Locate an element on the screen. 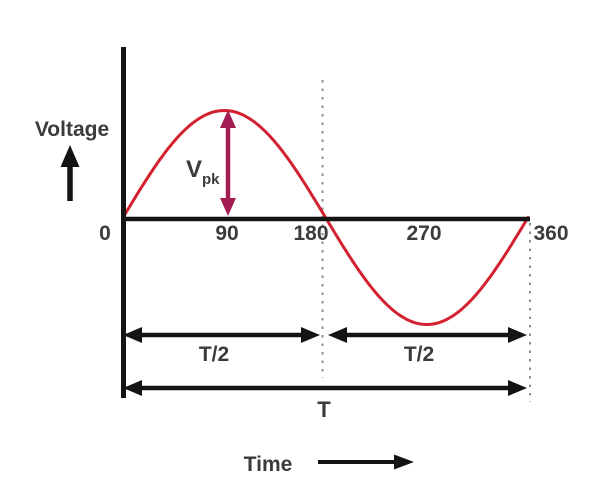 This screenshot has height=502, width=601. voltage-up-arrow-icon is located at coordinates (70, 173).